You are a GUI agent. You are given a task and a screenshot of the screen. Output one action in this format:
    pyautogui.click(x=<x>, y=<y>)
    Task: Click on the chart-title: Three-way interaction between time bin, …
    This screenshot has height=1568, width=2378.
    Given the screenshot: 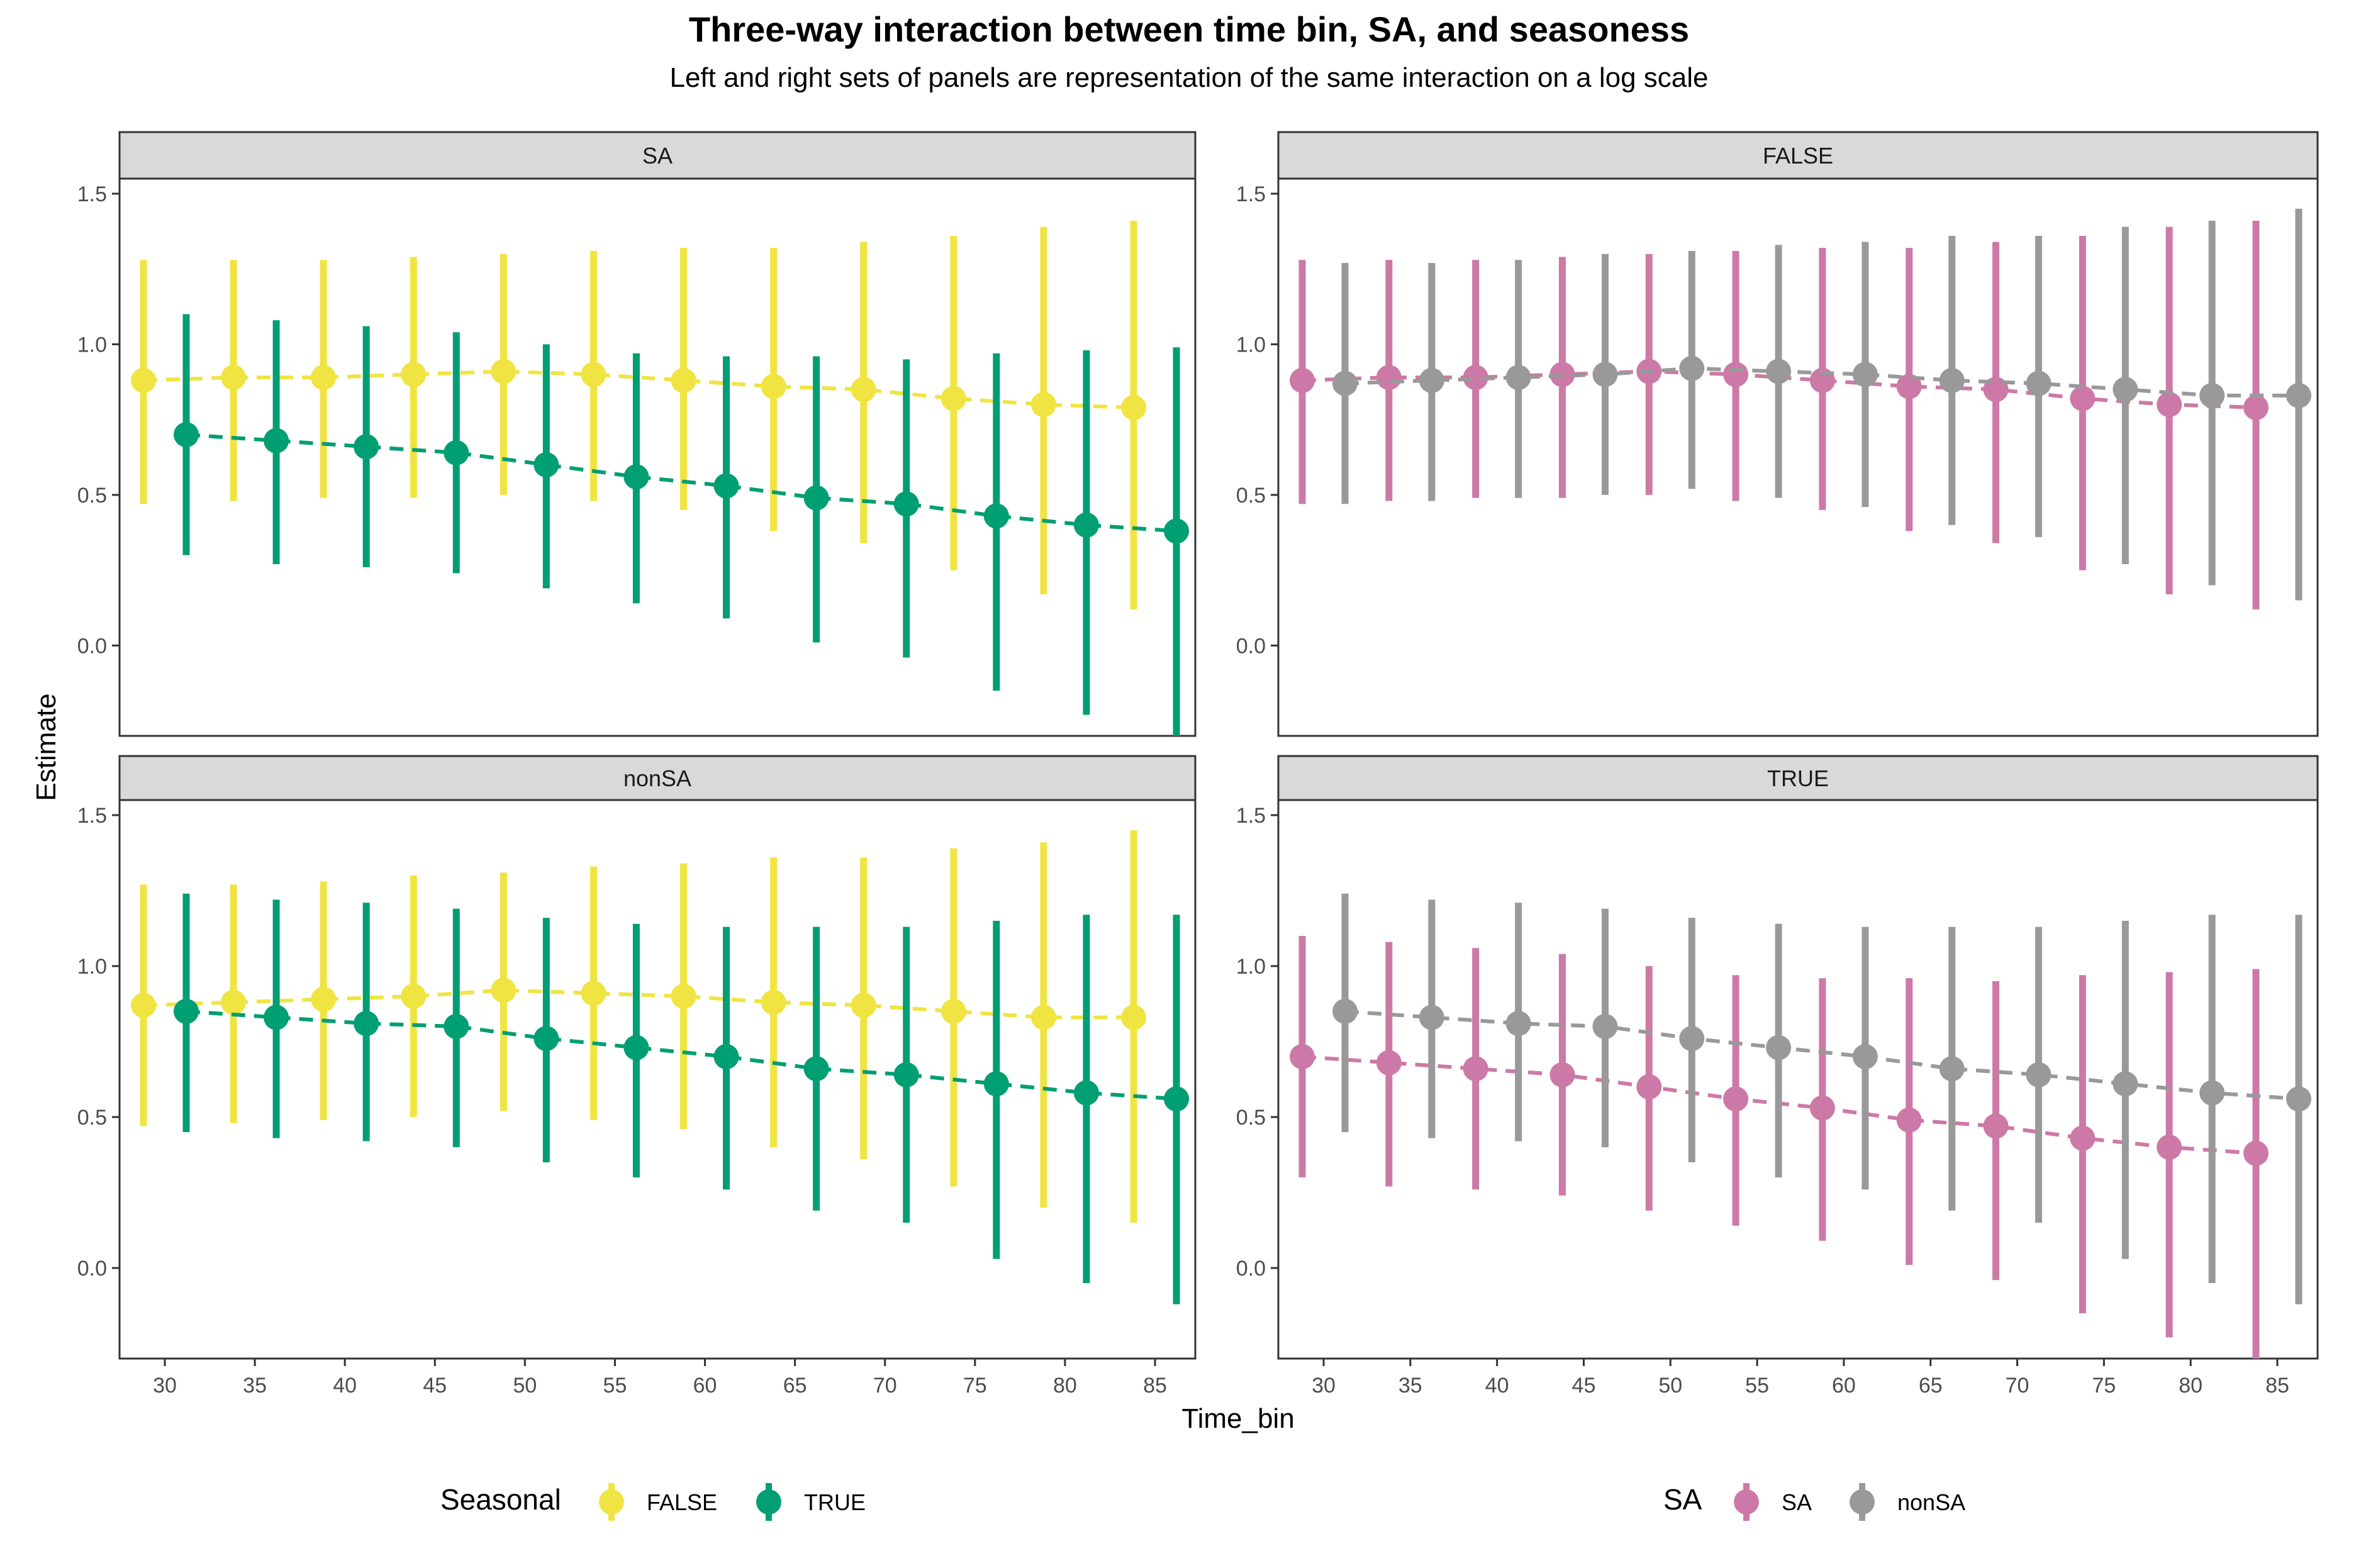 What is the action you would take?
    pyautogui.click(x=1189, y=29)
    